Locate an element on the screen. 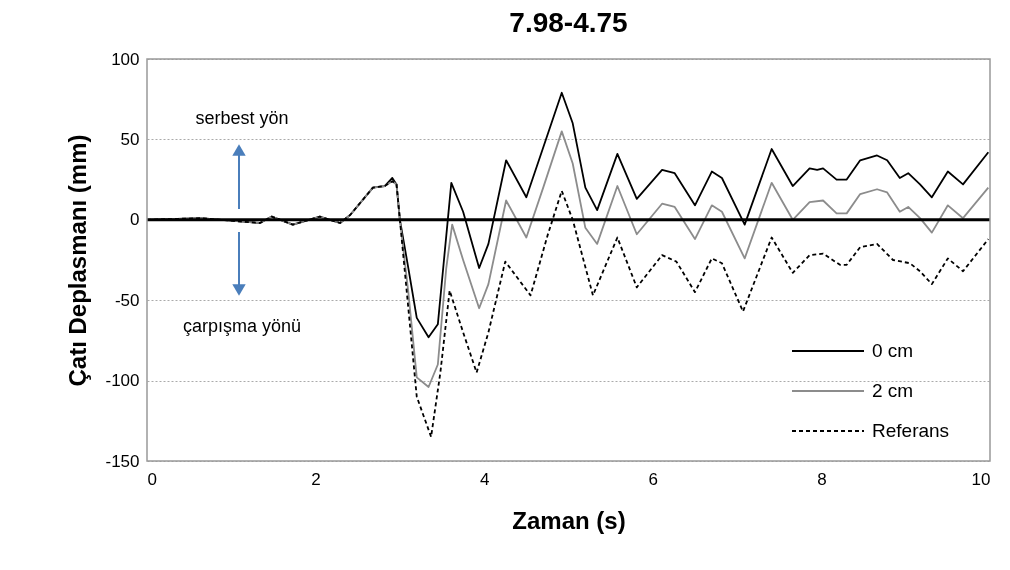 The height and width of the screenshot is (570, 1010). y-axis-title: Çatı Deplasmanı (mm) is located at coordinates (78, 260).